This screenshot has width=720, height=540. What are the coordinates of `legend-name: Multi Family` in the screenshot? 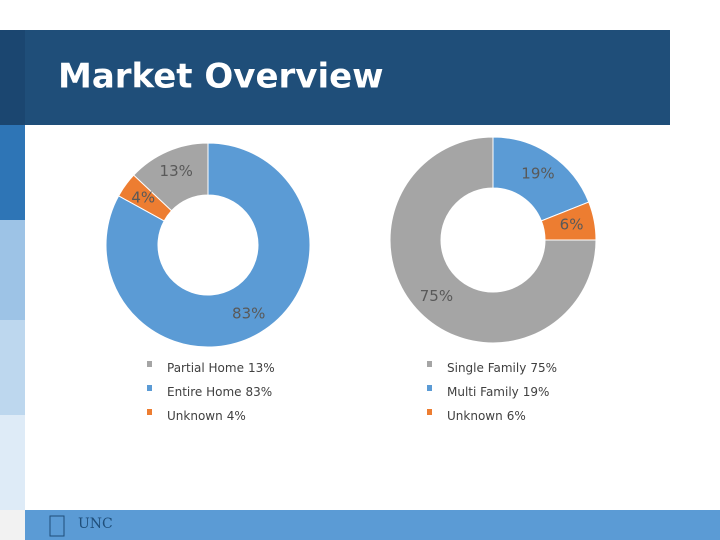 It's located at (483, 392).